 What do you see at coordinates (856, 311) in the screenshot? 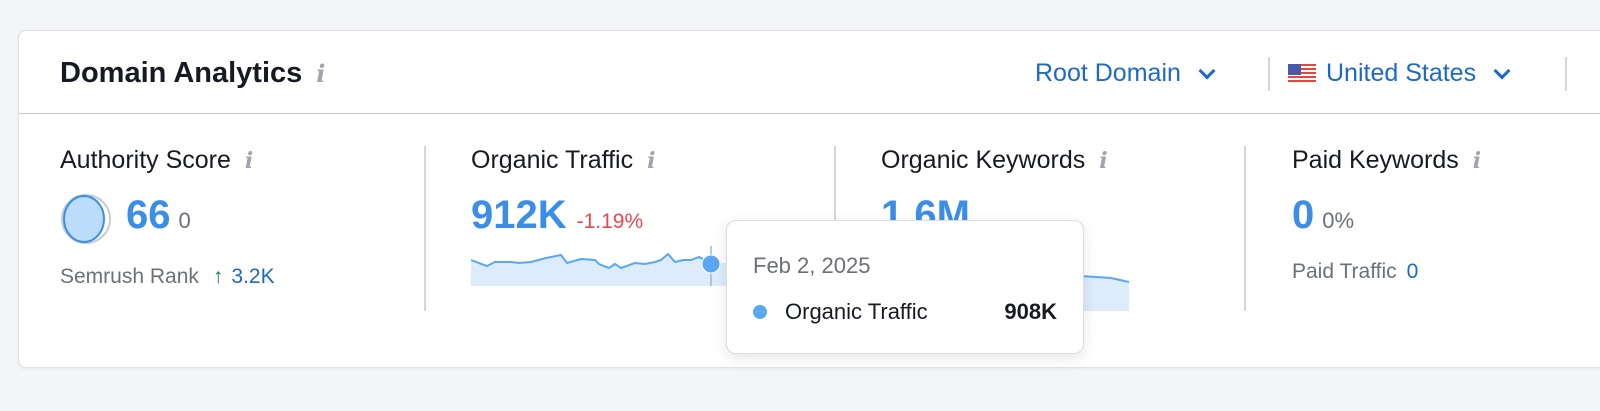
I see `tooltip-series: Organic Traffic` at bounding box center [856, 311].